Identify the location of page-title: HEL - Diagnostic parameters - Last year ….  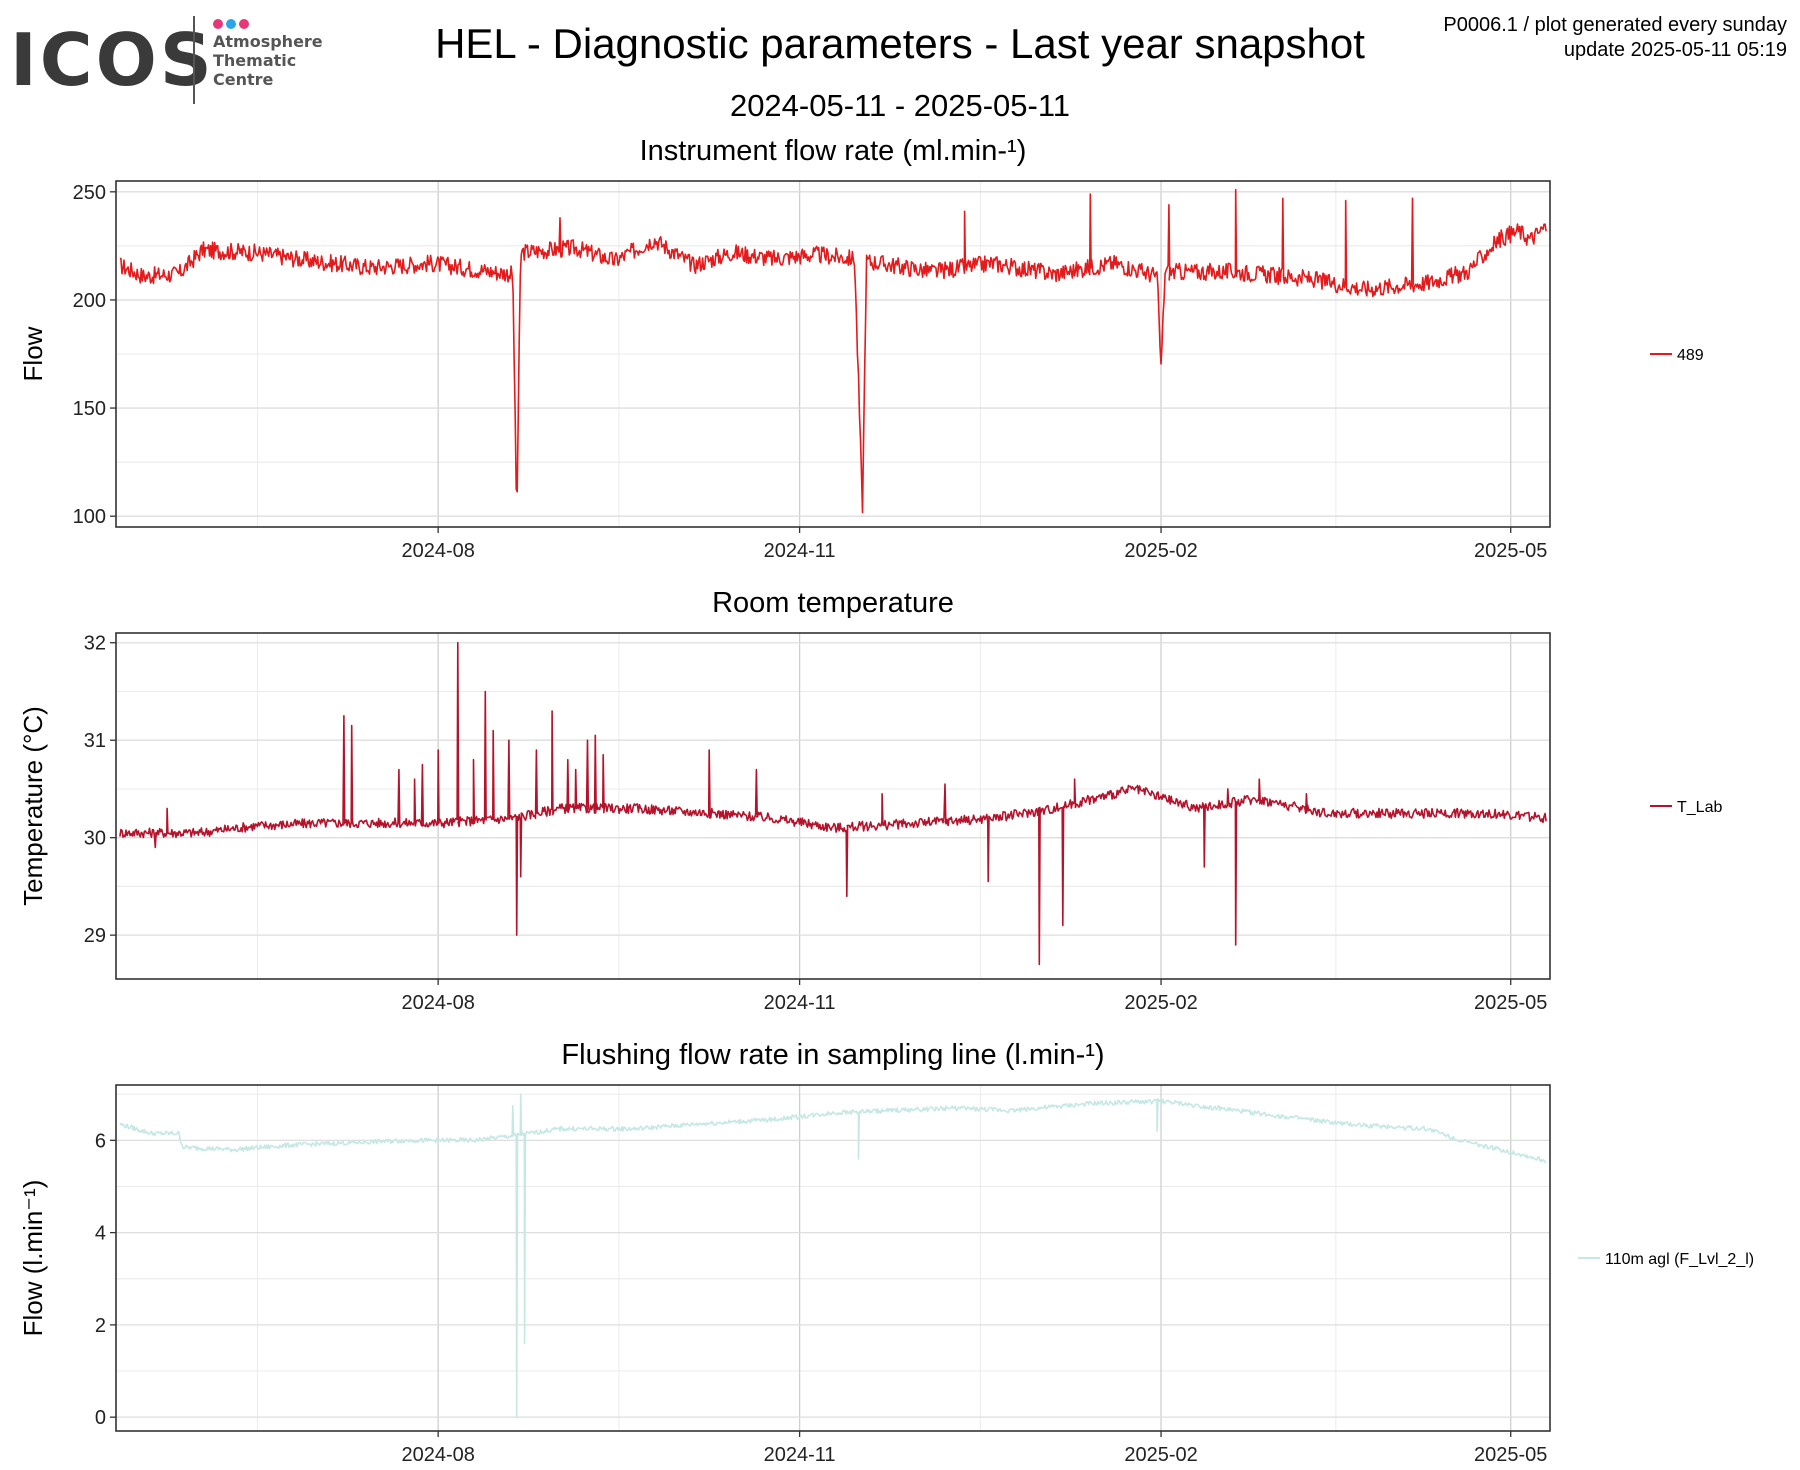
(900, 43).